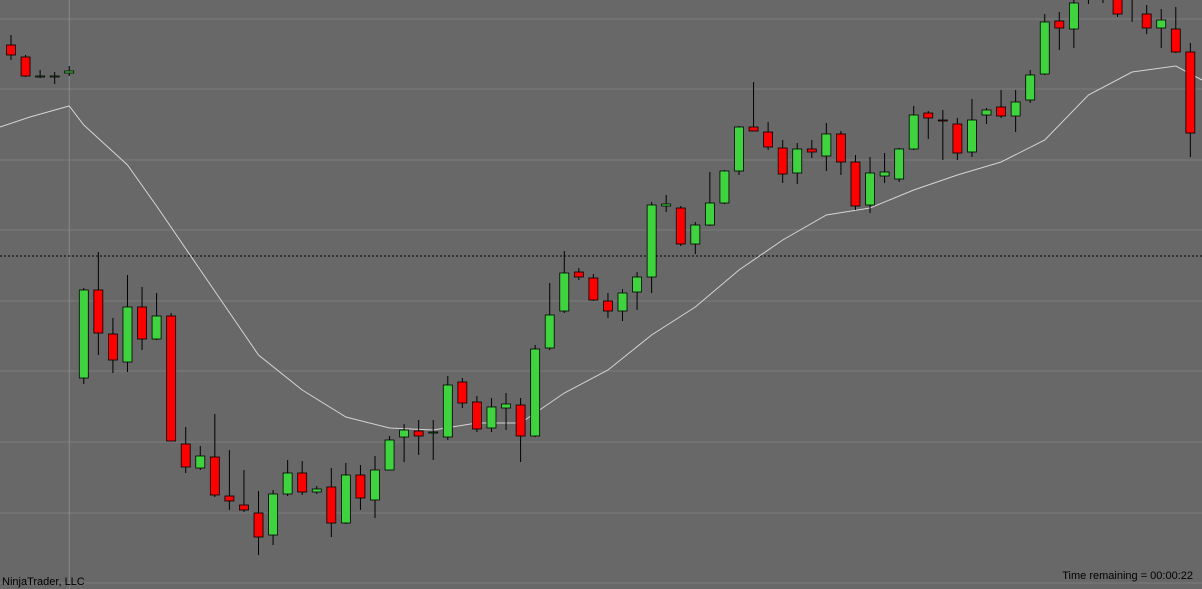  What do you see at coordinates (1127, 576) in the screenshot?
I see `time-remaining: Time remaining = 00:00:22` at bounding box center [1127, 576].